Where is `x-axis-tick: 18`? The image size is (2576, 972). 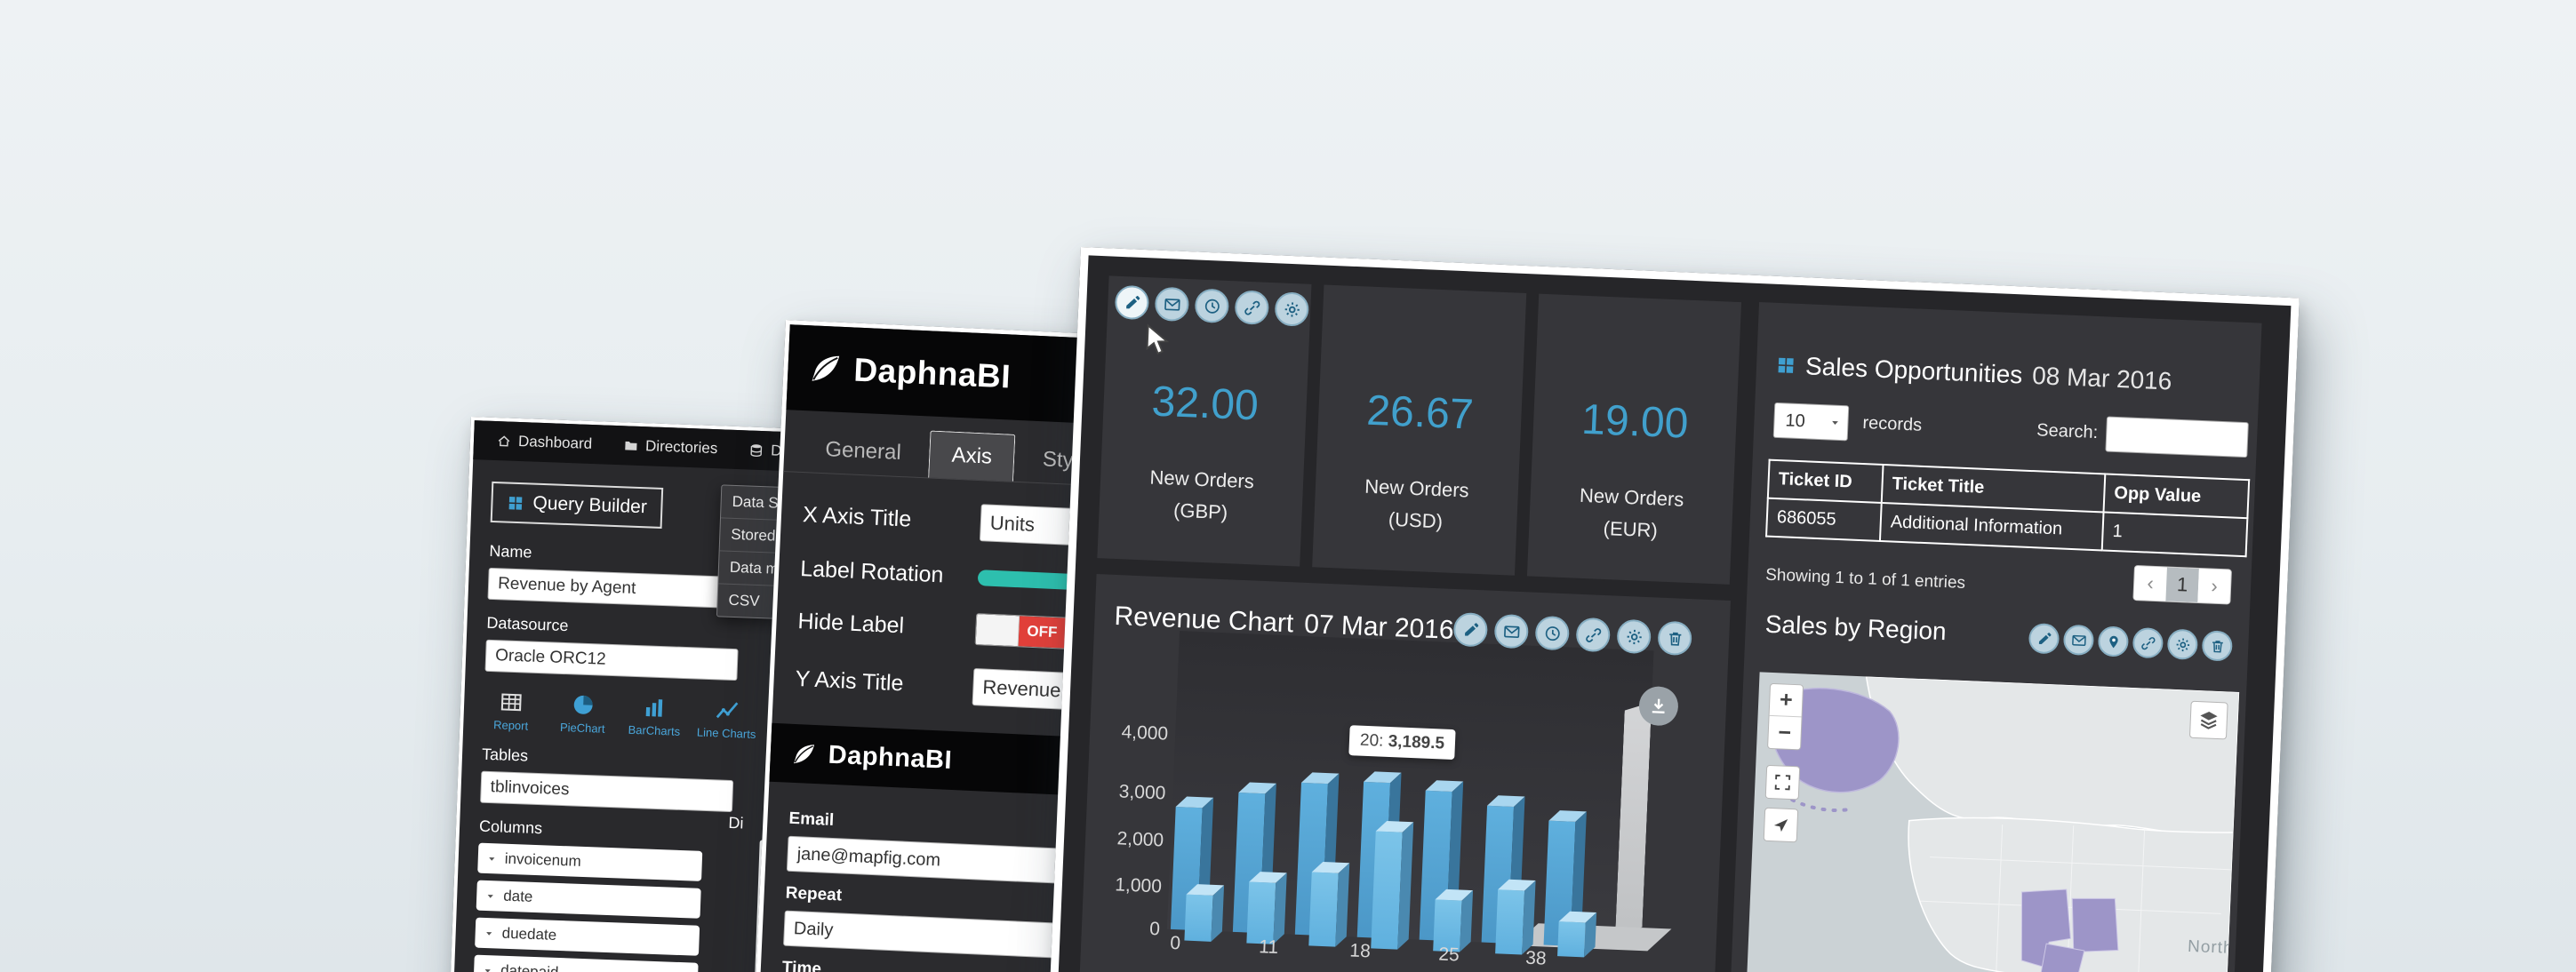 x-axis-tick: 18 is located at coordinates (1360, 951).